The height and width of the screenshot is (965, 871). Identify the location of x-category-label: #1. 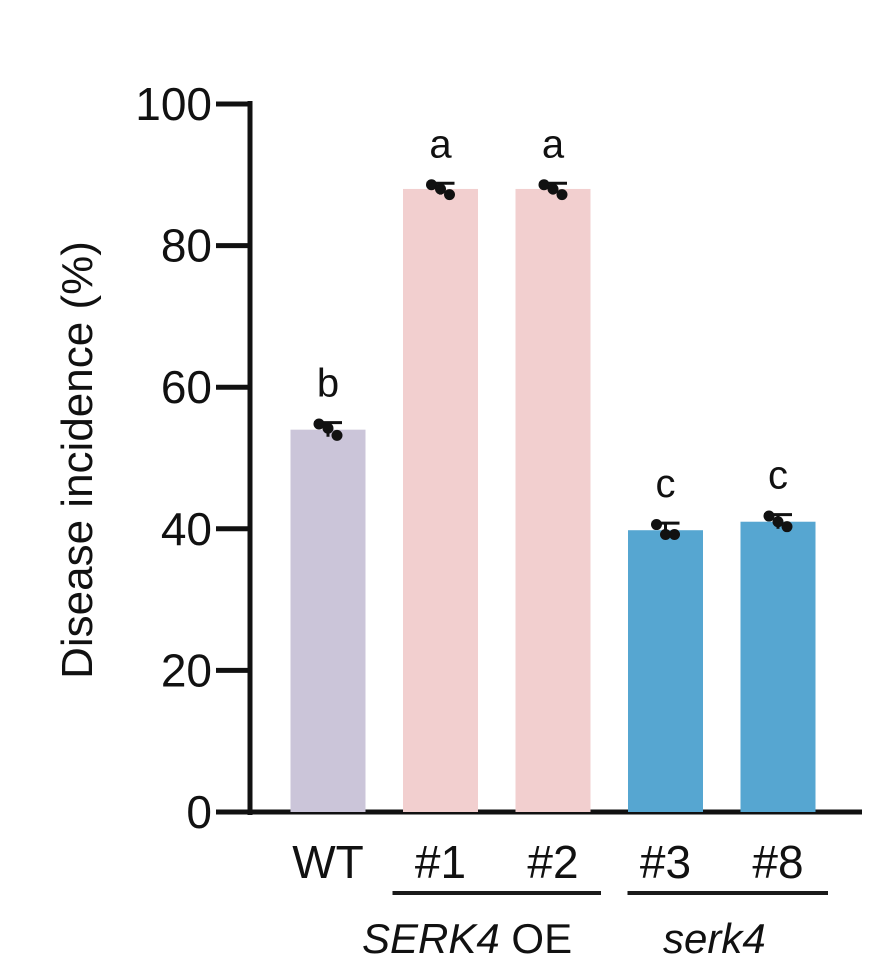
(440, 862).